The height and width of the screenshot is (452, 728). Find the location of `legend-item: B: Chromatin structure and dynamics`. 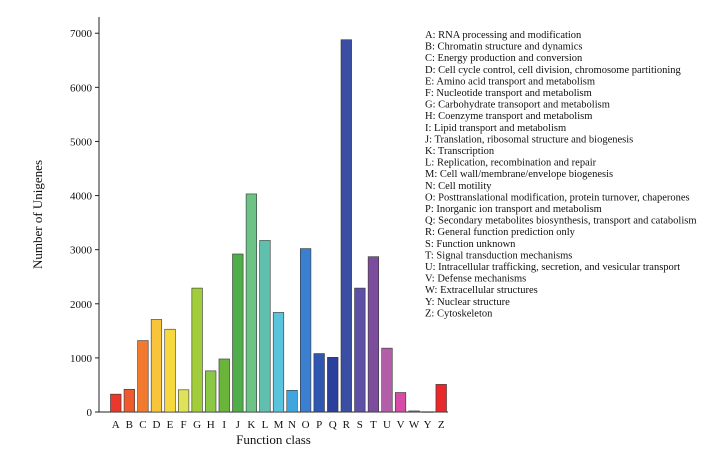

legend-item: B: Chromatin structure and dynamics is located at coordinates (503, 47).